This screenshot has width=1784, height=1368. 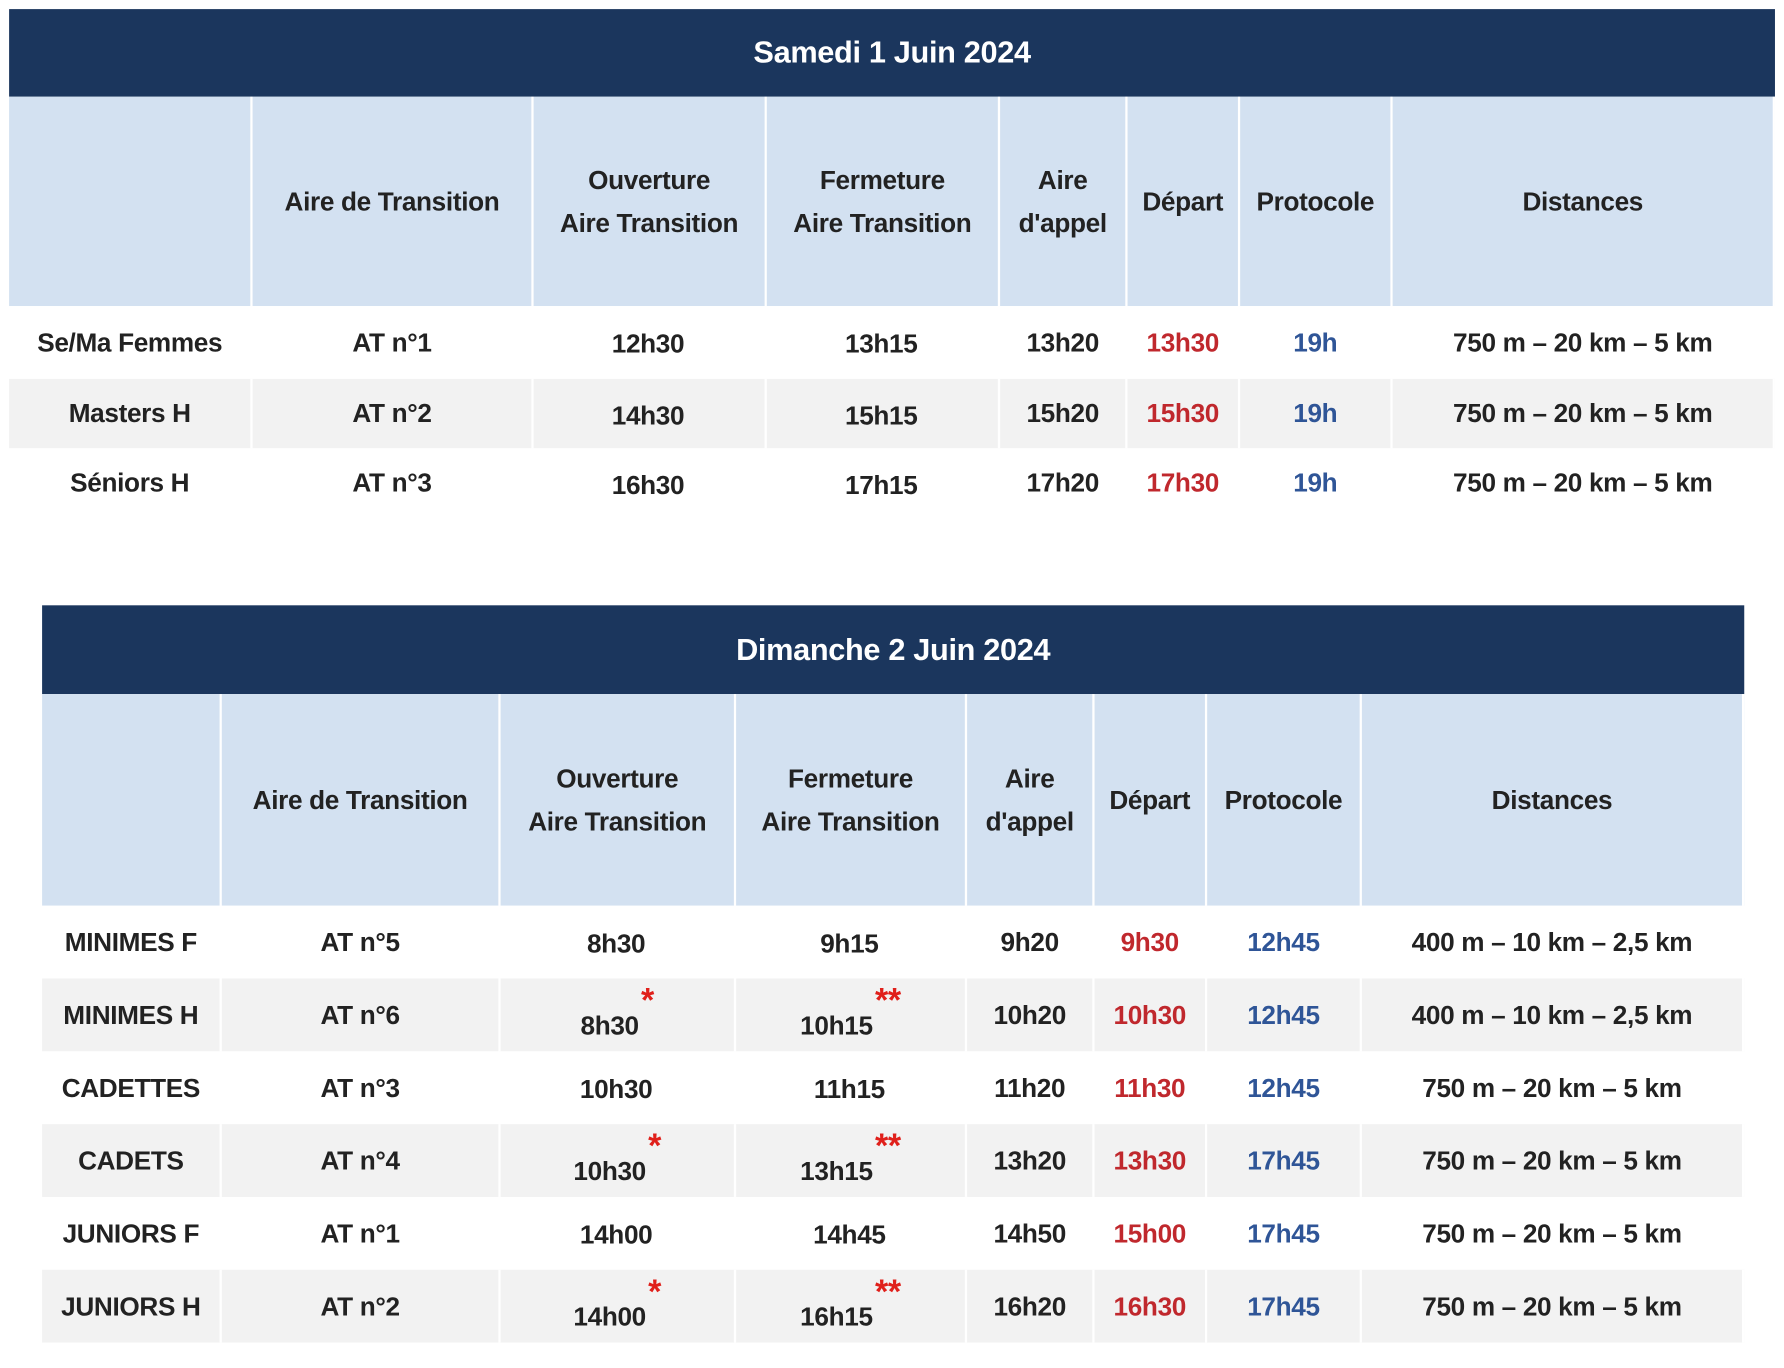 I want to click on fermeture-time: 13h15, so click(x=881, y=343).